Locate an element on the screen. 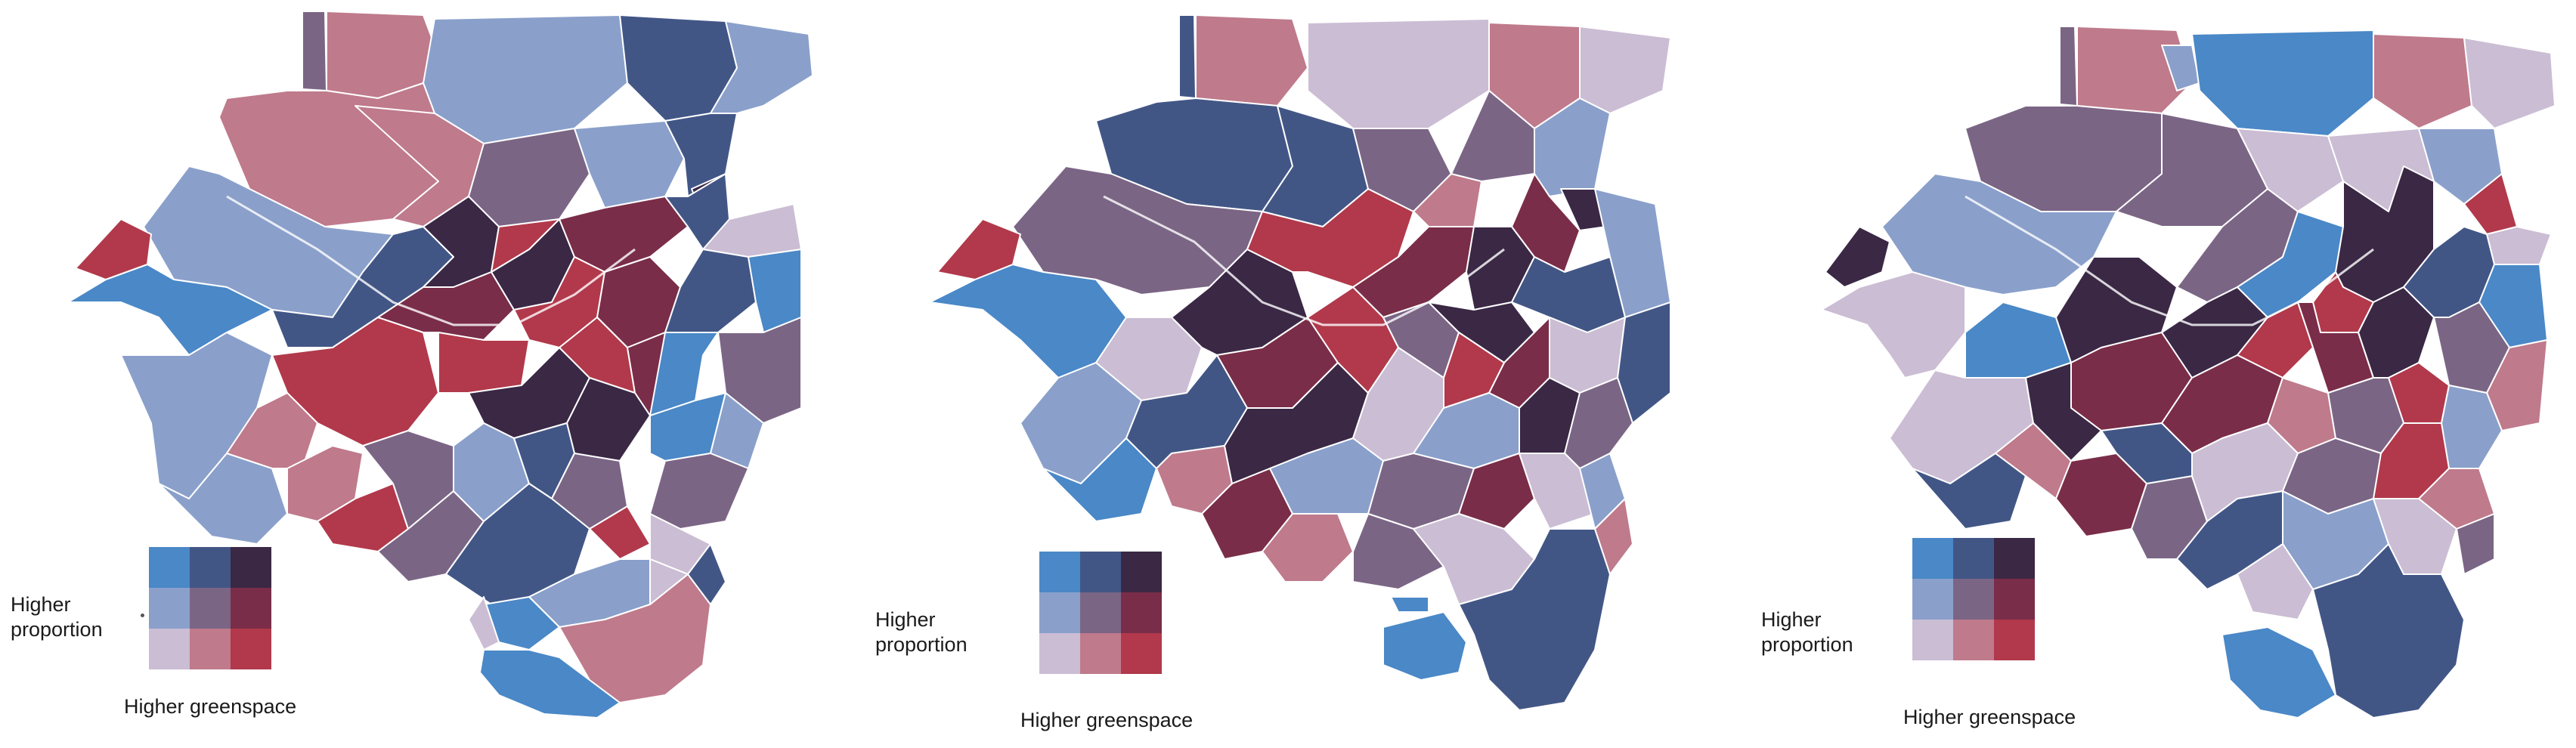  legend-1: Higher proportion Higher greenspace is located at coordinates (166, 642).